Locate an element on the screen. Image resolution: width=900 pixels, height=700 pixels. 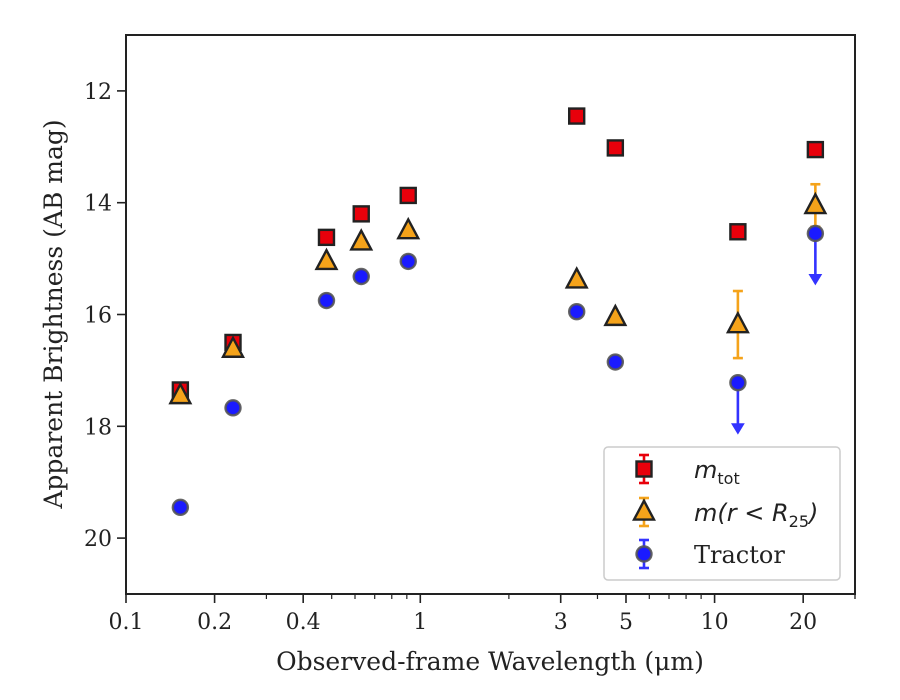
y-axis: 12 14 16 18 20 is located at coordinates (105, 316).